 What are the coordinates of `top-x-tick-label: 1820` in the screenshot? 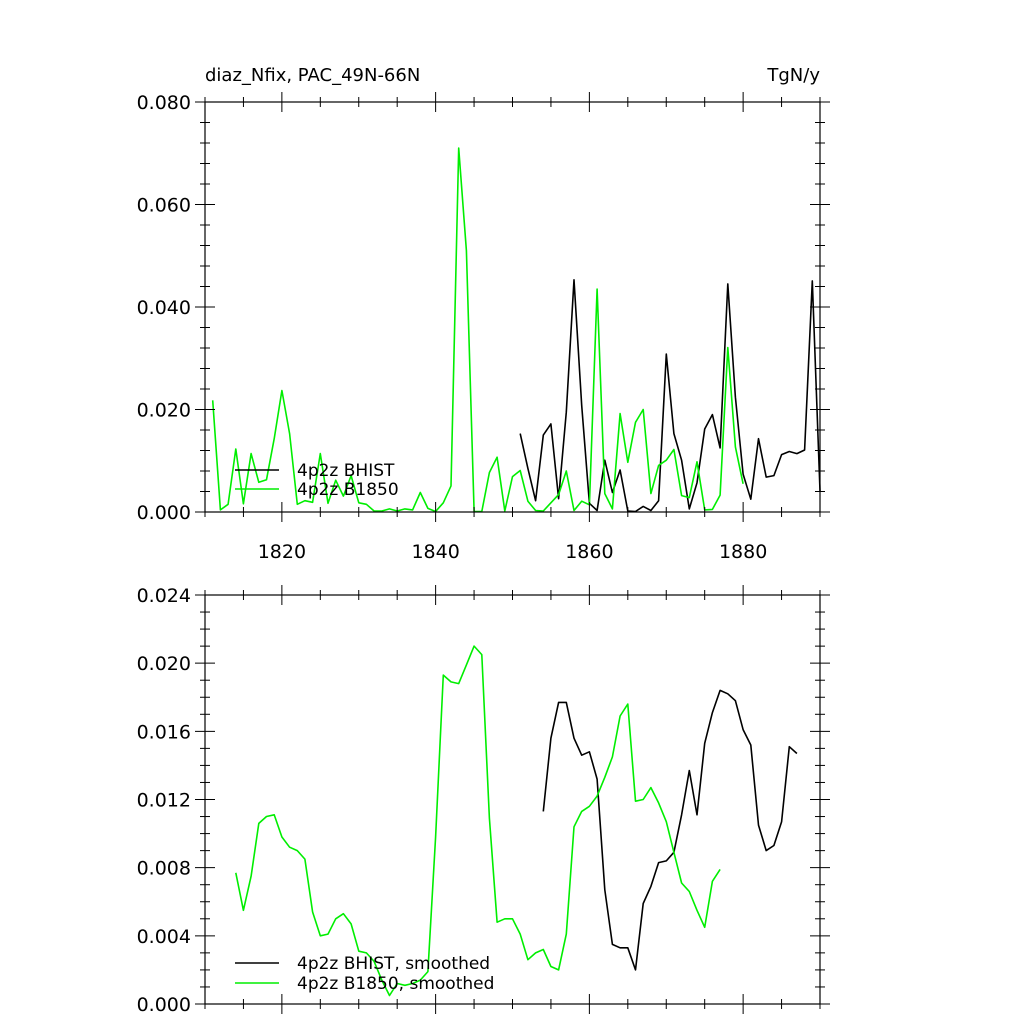 It's located at (282, 552).